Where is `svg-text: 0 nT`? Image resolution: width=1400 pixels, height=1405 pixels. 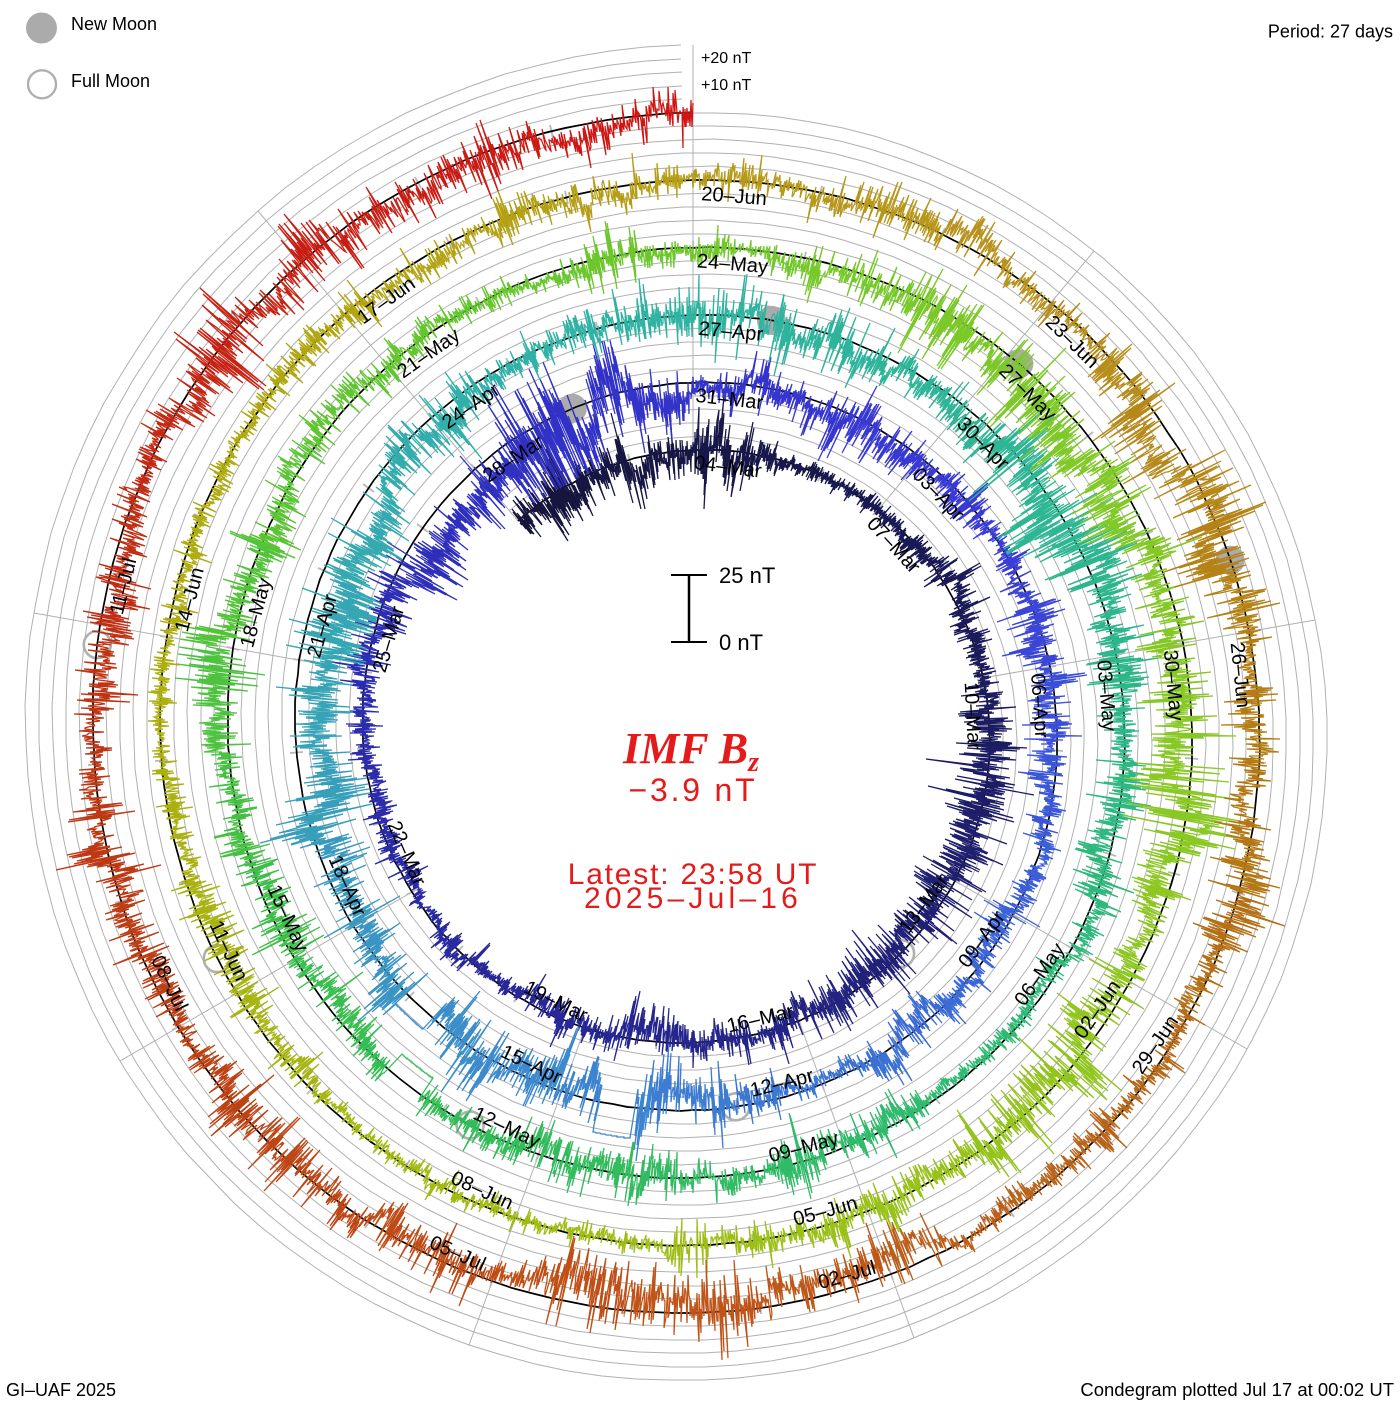
svg-text: 0 nT is located at coordinates (741, 642).